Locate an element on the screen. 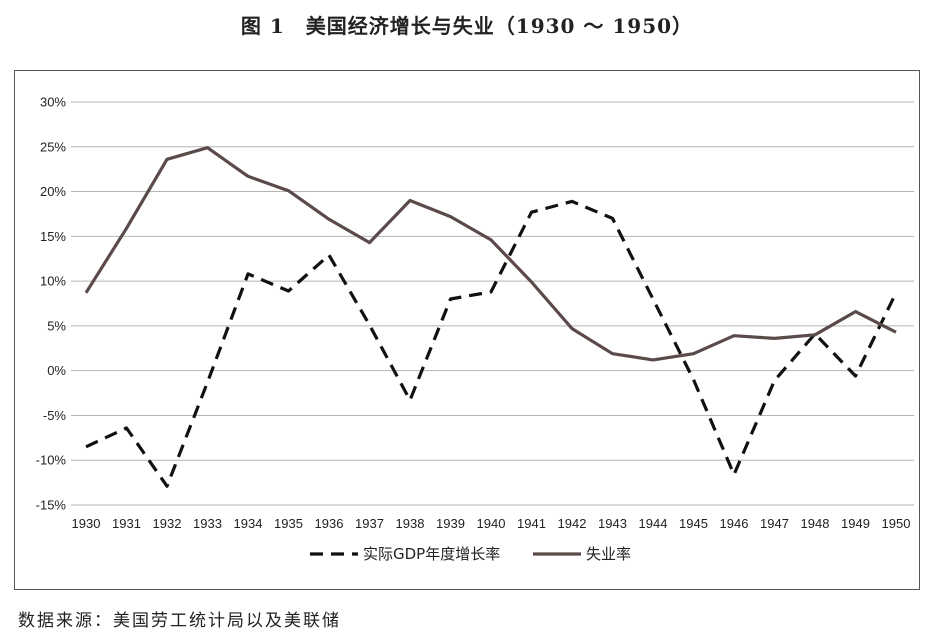 Image resolution: width=934 pixels, height=642 pixels. y-tick-label: 25% is located at coordinates (53, 146).